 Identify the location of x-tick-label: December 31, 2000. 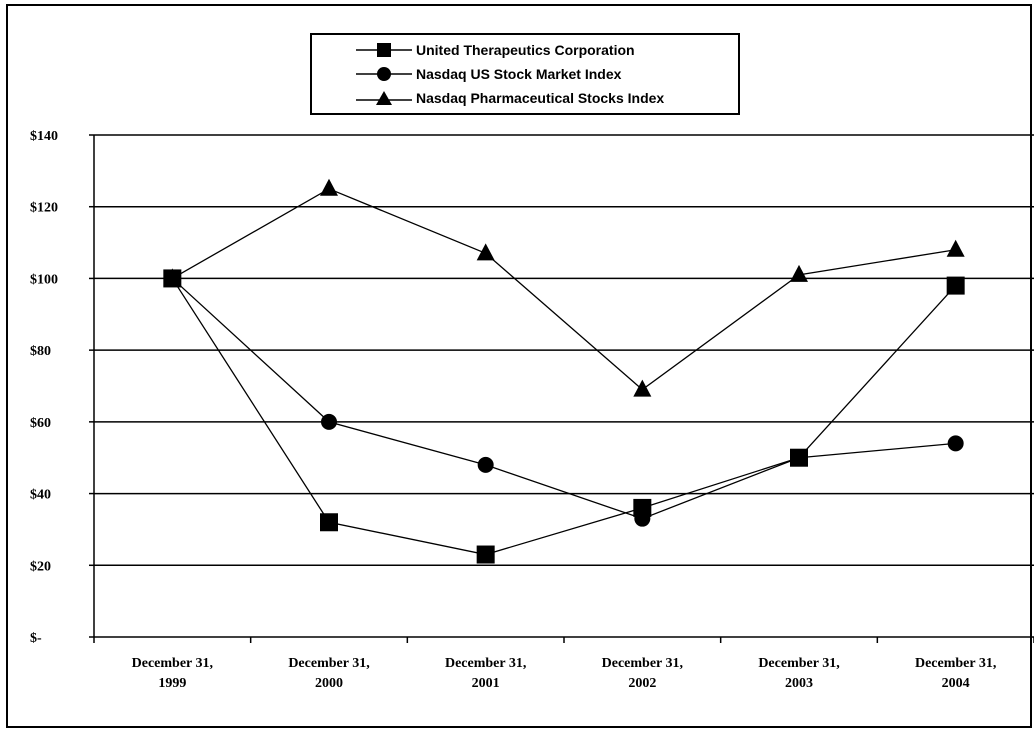
(328, 673).